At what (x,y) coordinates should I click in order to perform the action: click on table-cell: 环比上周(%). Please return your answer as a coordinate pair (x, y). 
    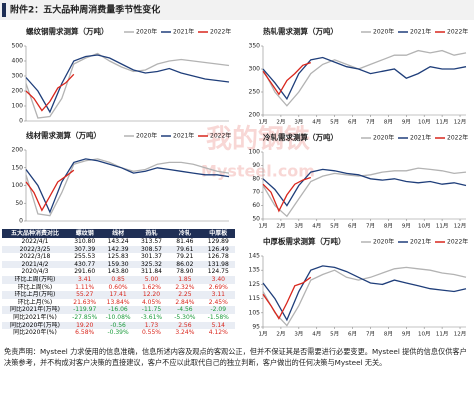
    Looking at the image, I should click on (35, 287).